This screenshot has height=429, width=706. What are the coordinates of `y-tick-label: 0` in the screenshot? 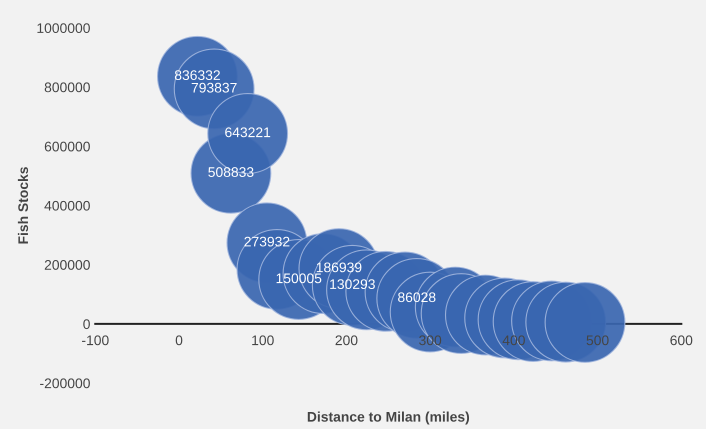 It's located at (86, 324).